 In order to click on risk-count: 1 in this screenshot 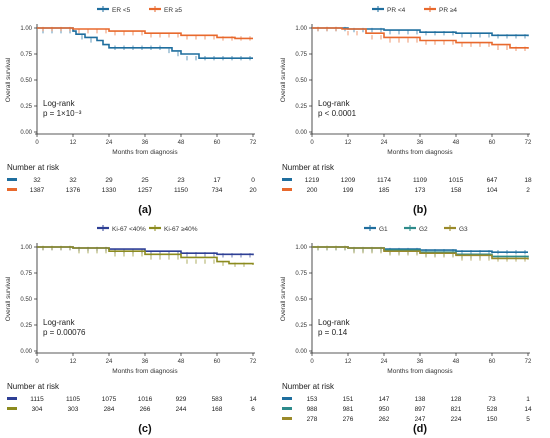, I will do `click(528, 399)`.